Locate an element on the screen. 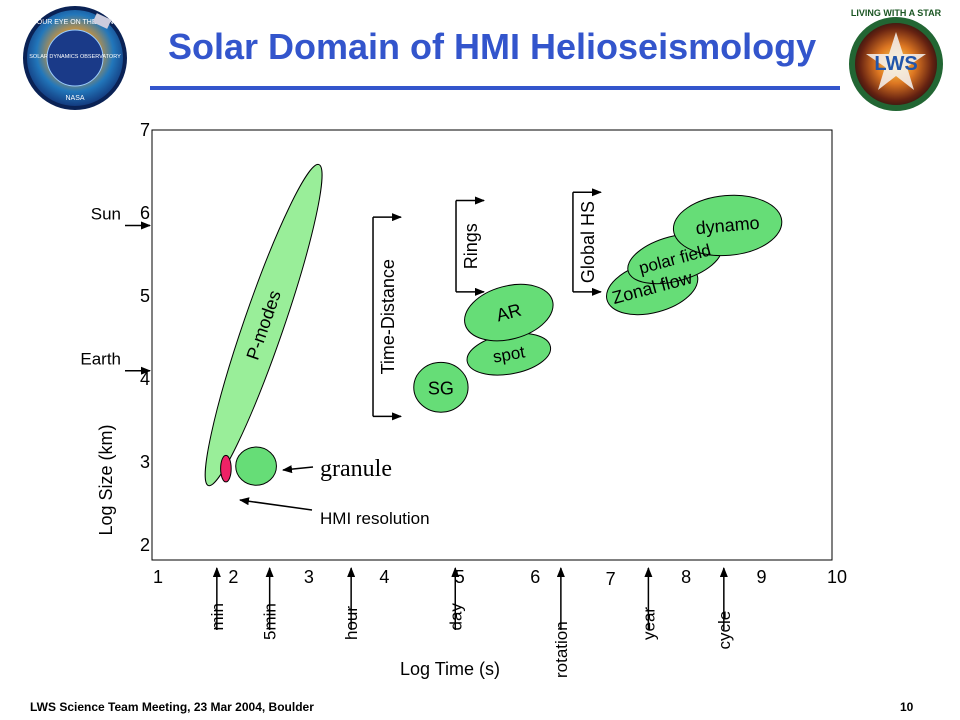 The width and height of the screenshot is (960, 720). time-marker-label: 5min is located at coordinates (270, 621).